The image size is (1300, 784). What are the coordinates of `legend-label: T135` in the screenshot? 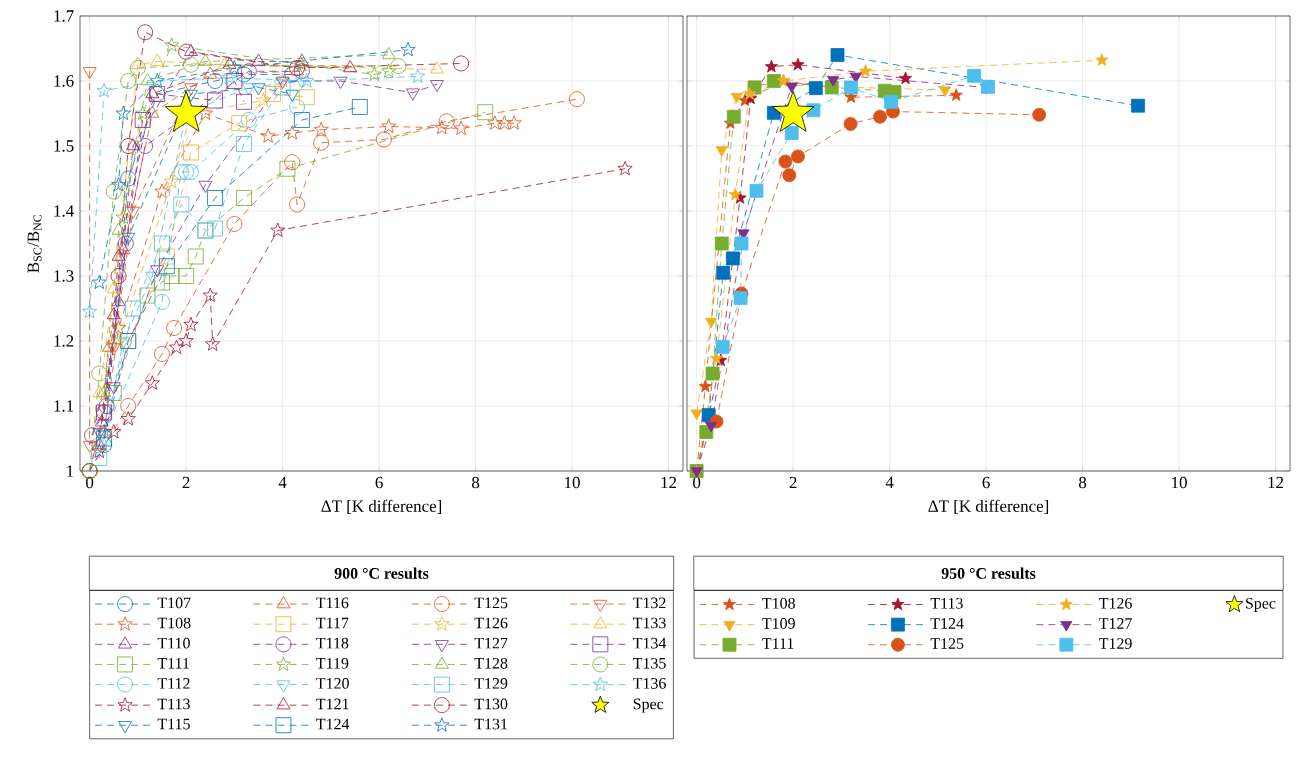 It's located at (649, 663).